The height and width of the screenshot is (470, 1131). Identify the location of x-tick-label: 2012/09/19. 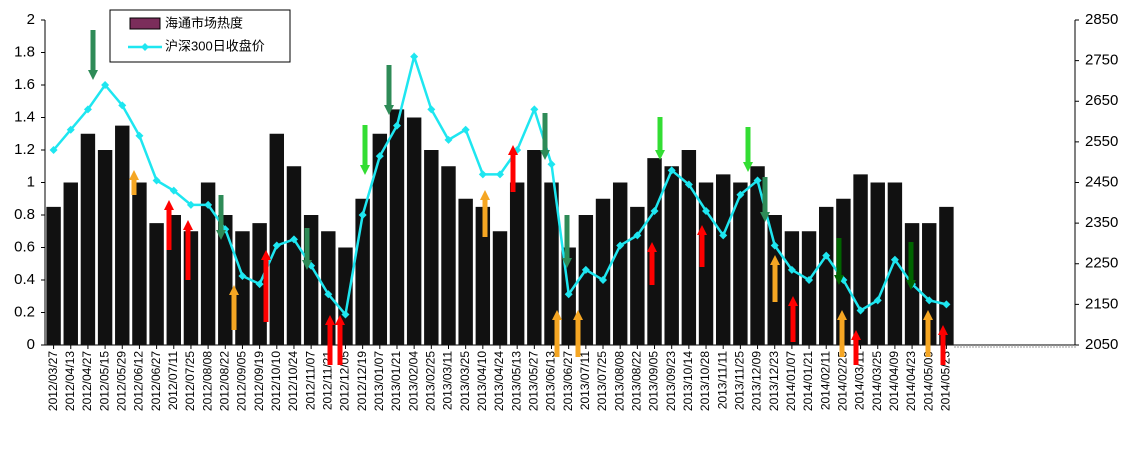
(259, 381).